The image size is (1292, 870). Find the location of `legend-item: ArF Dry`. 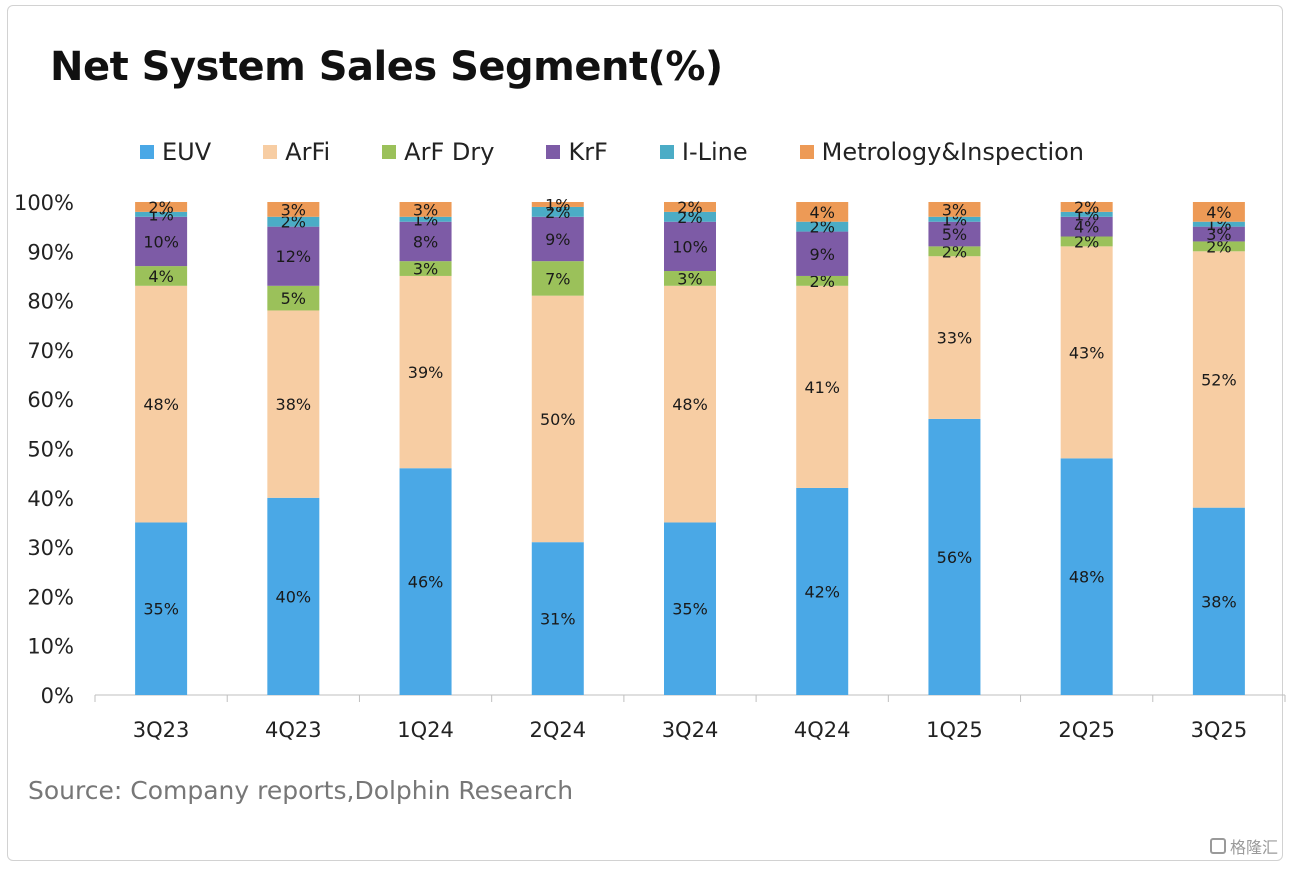

legend-item: ArF Dry is located at coordinates (438, 152).